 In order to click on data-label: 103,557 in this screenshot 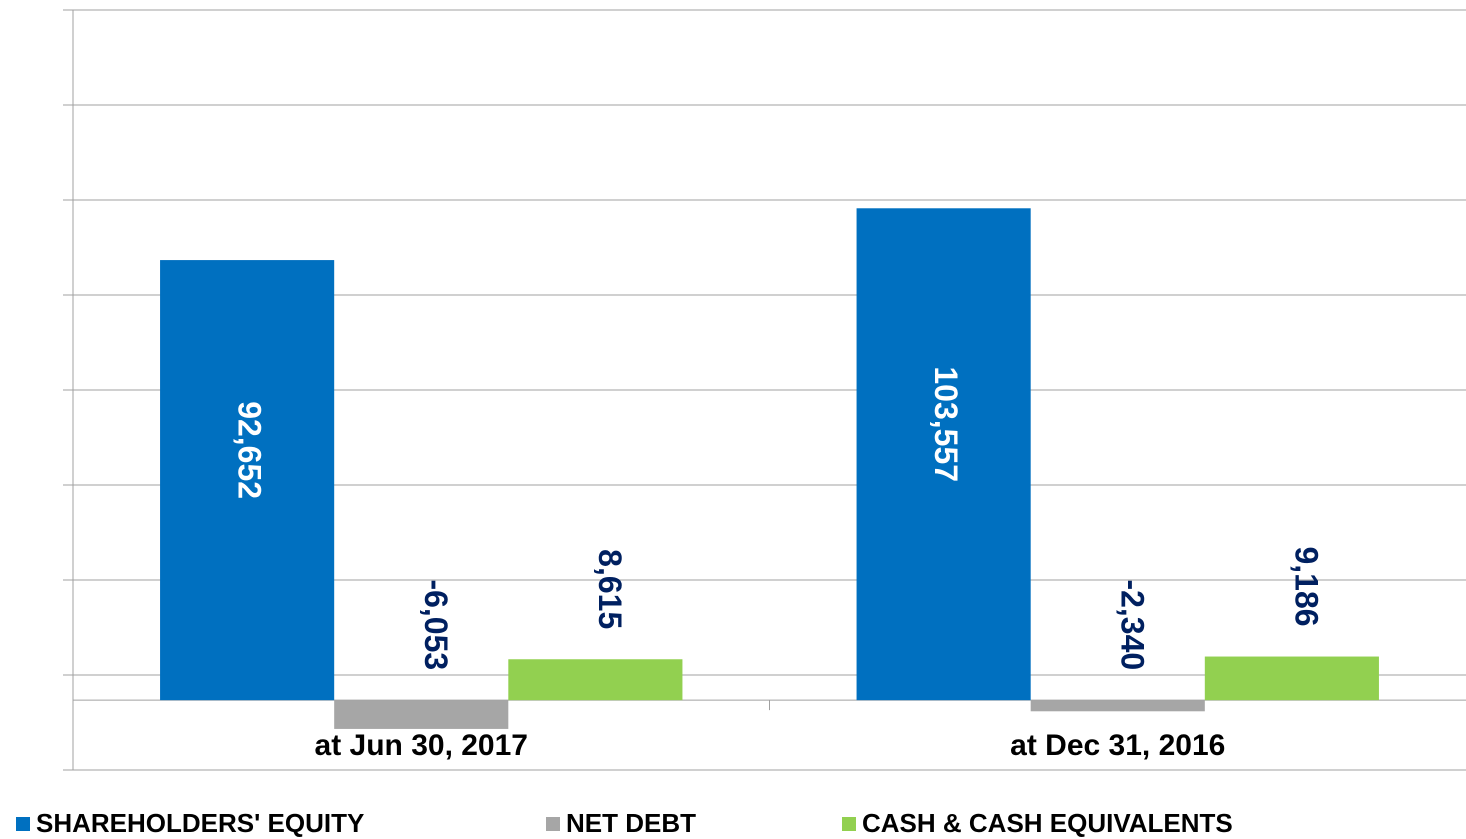, I will do `click(946, 424)`.